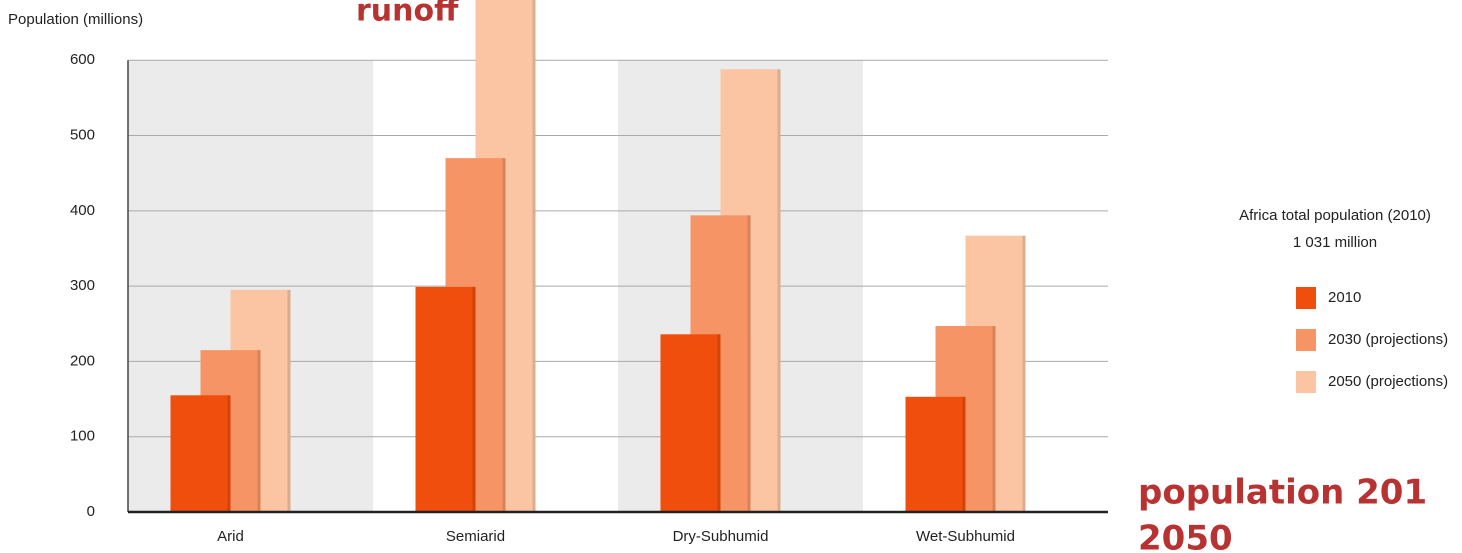 Image resolution: width=1462 pixels, height=553 pixels. What do you see at coordinates (1185, 536) in the screenshot?
I see `annotation: 2050` at bounding box center [1185, 536].